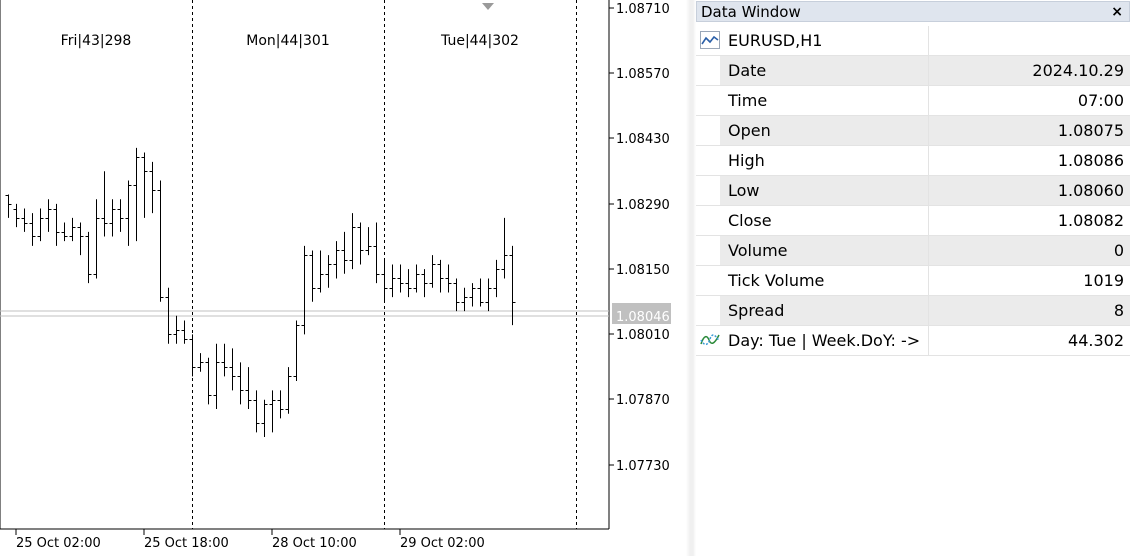  I want to click on price-tick-label: 1.08710, so click(643, 9).